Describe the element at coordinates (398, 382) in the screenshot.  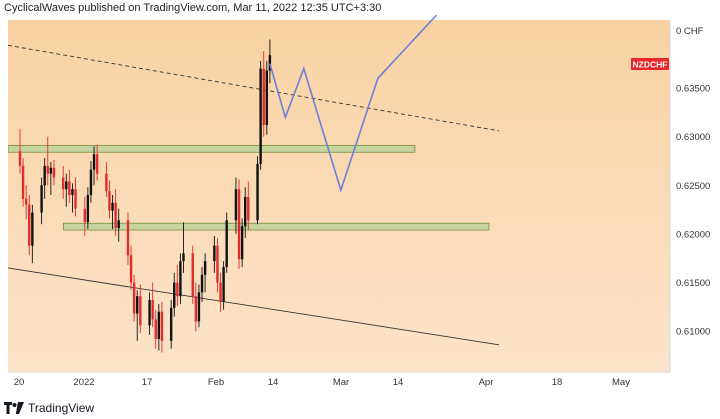
I see `time-tick-label: 14` at that location.